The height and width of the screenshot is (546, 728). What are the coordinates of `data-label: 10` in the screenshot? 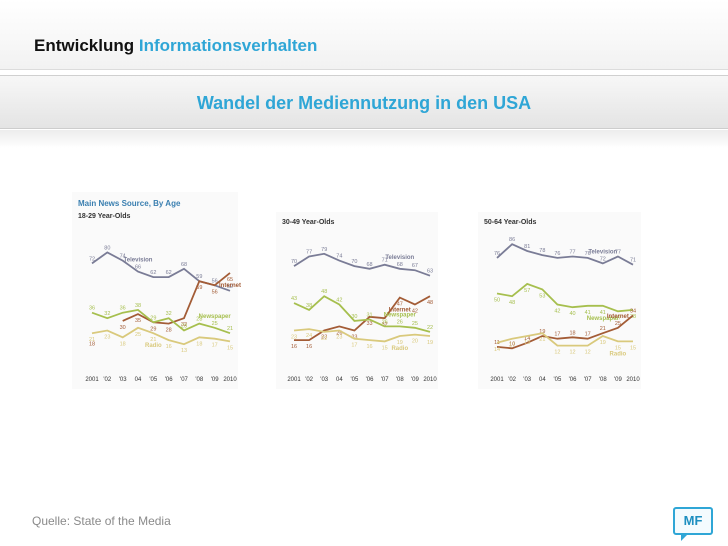 It's located at (512, 344).